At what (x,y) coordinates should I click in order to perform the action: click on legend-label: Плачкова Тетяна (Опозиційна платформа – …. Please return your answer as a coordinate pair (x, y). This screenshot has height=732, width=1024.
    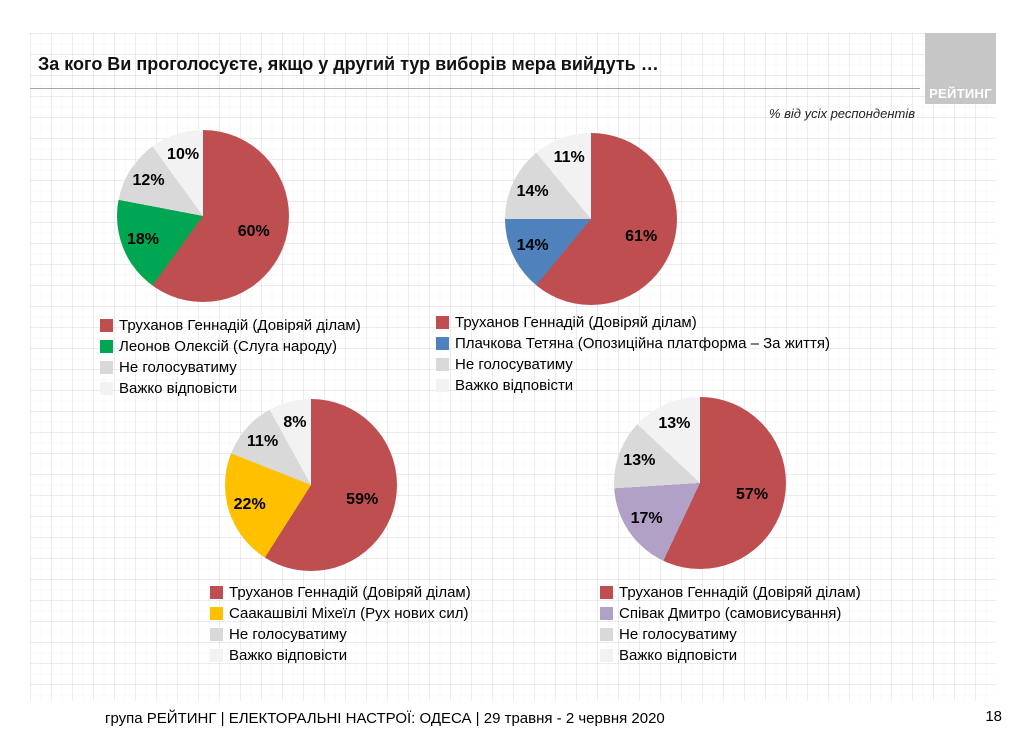
    Looking at the image, I should click on (642, 343).